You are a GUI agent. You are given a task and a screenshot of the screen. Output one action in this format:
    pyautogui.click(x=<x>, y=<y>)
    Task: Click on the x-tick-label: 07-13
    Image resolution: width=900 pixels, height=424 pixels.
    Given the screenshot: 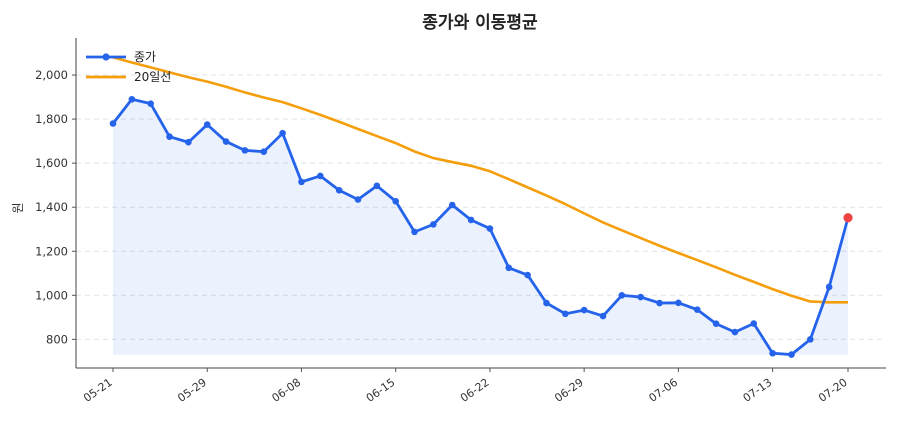 What is the action you would take?
    pyautogui.click(x=758, y=390)
    